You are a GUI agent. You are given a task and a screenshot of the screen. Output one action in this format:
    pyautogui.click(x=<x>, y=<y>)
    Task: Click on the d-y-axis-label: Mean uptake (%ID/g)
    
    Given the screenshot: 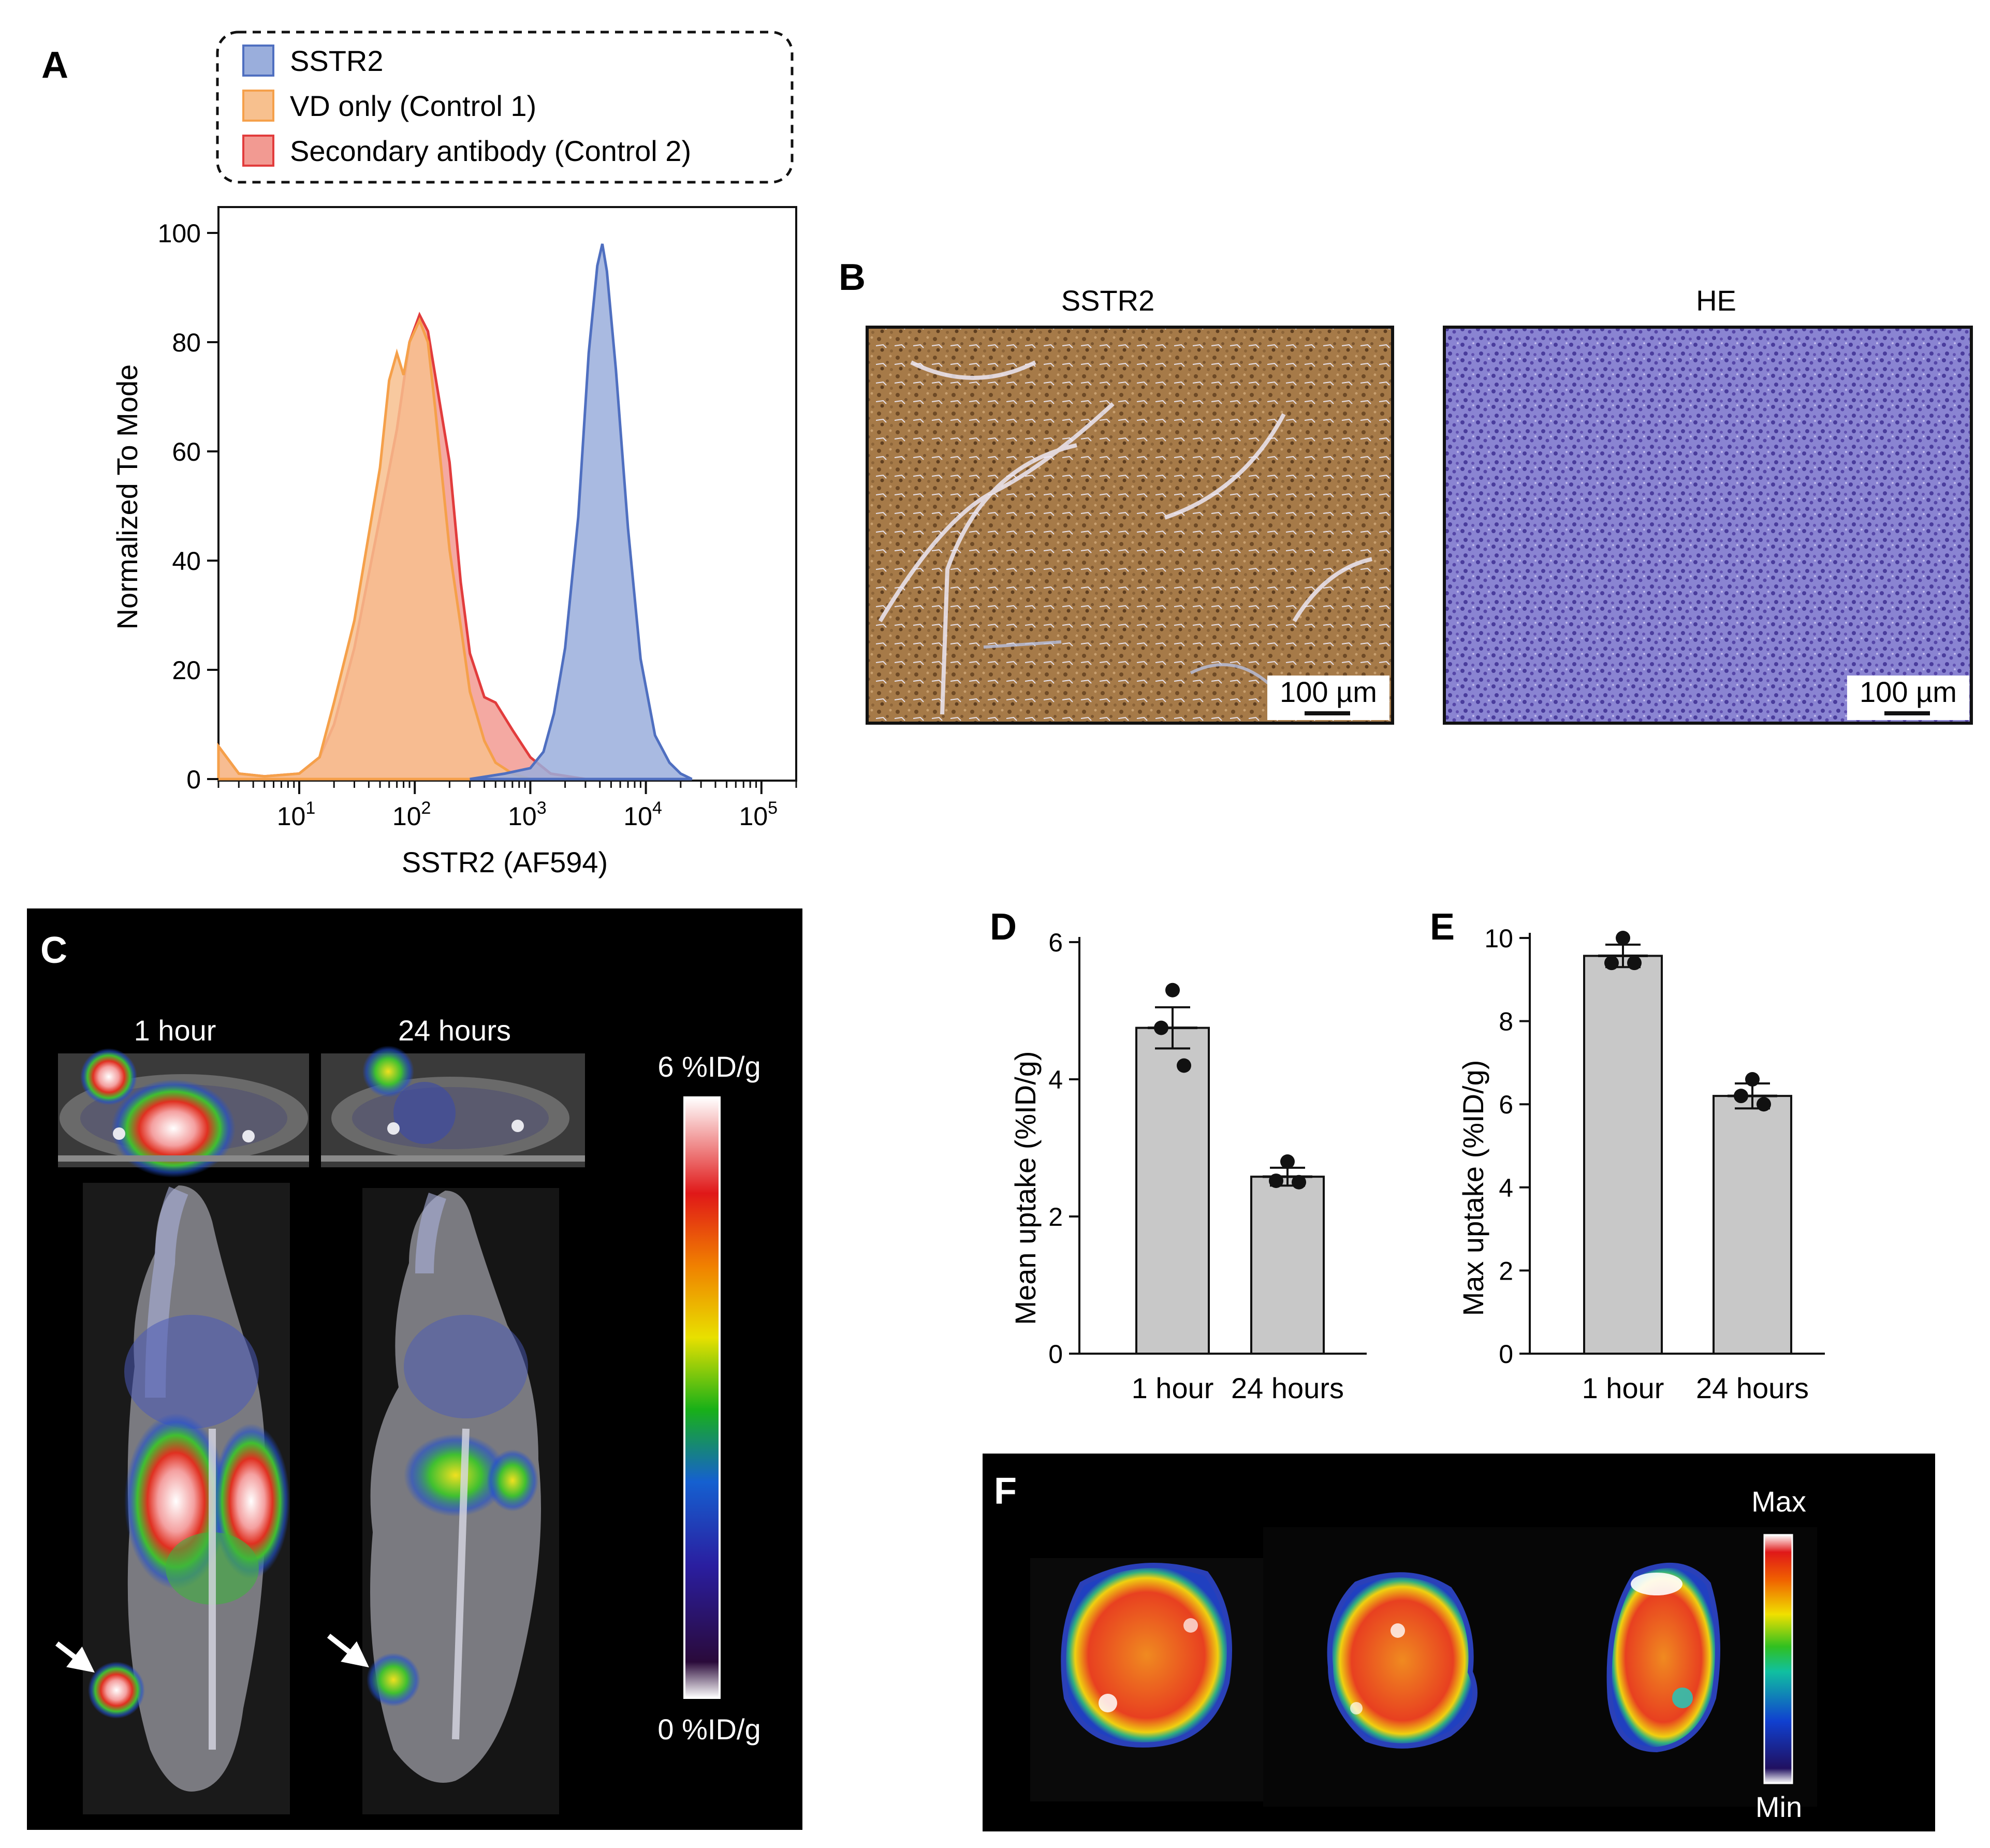 What is the action you would take?
    pyautogui.click(x=1025, y=1188)
    